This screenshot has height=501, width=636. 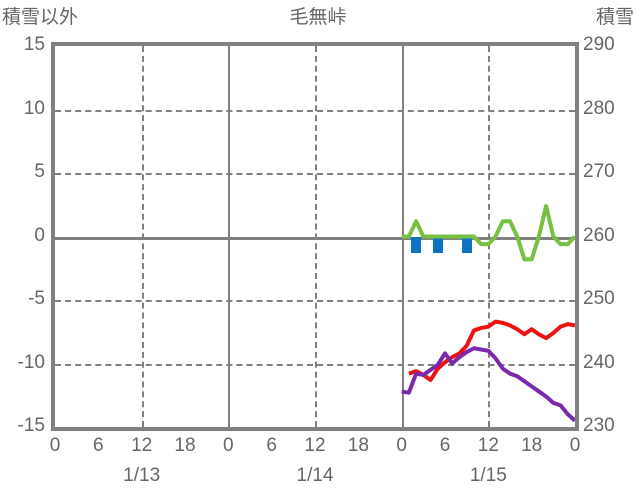 I want to click on x-axis-day-label: 1/13, so click(x=142, y=475).